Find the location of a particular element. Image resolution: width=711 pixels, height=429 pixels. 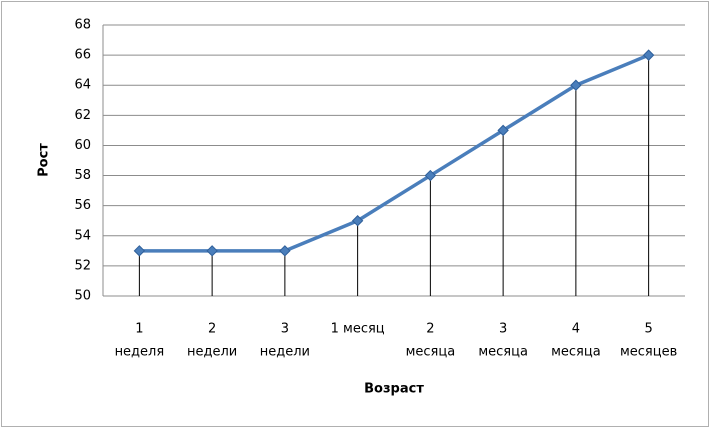

y-tick-label: 64 is located at coordinates (82, 85).